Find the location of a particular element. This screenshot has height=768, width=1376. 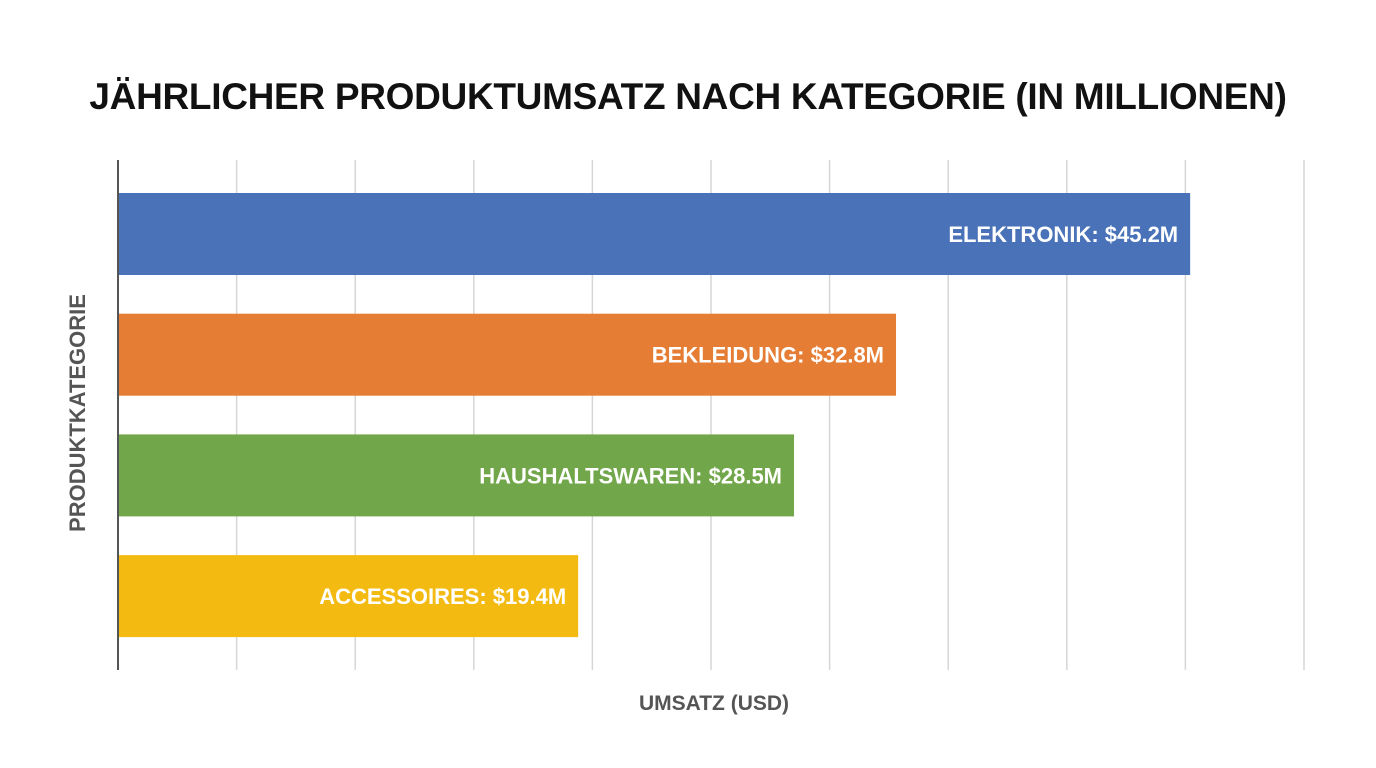

bar-accessoires is located at coordinates (348, 596).